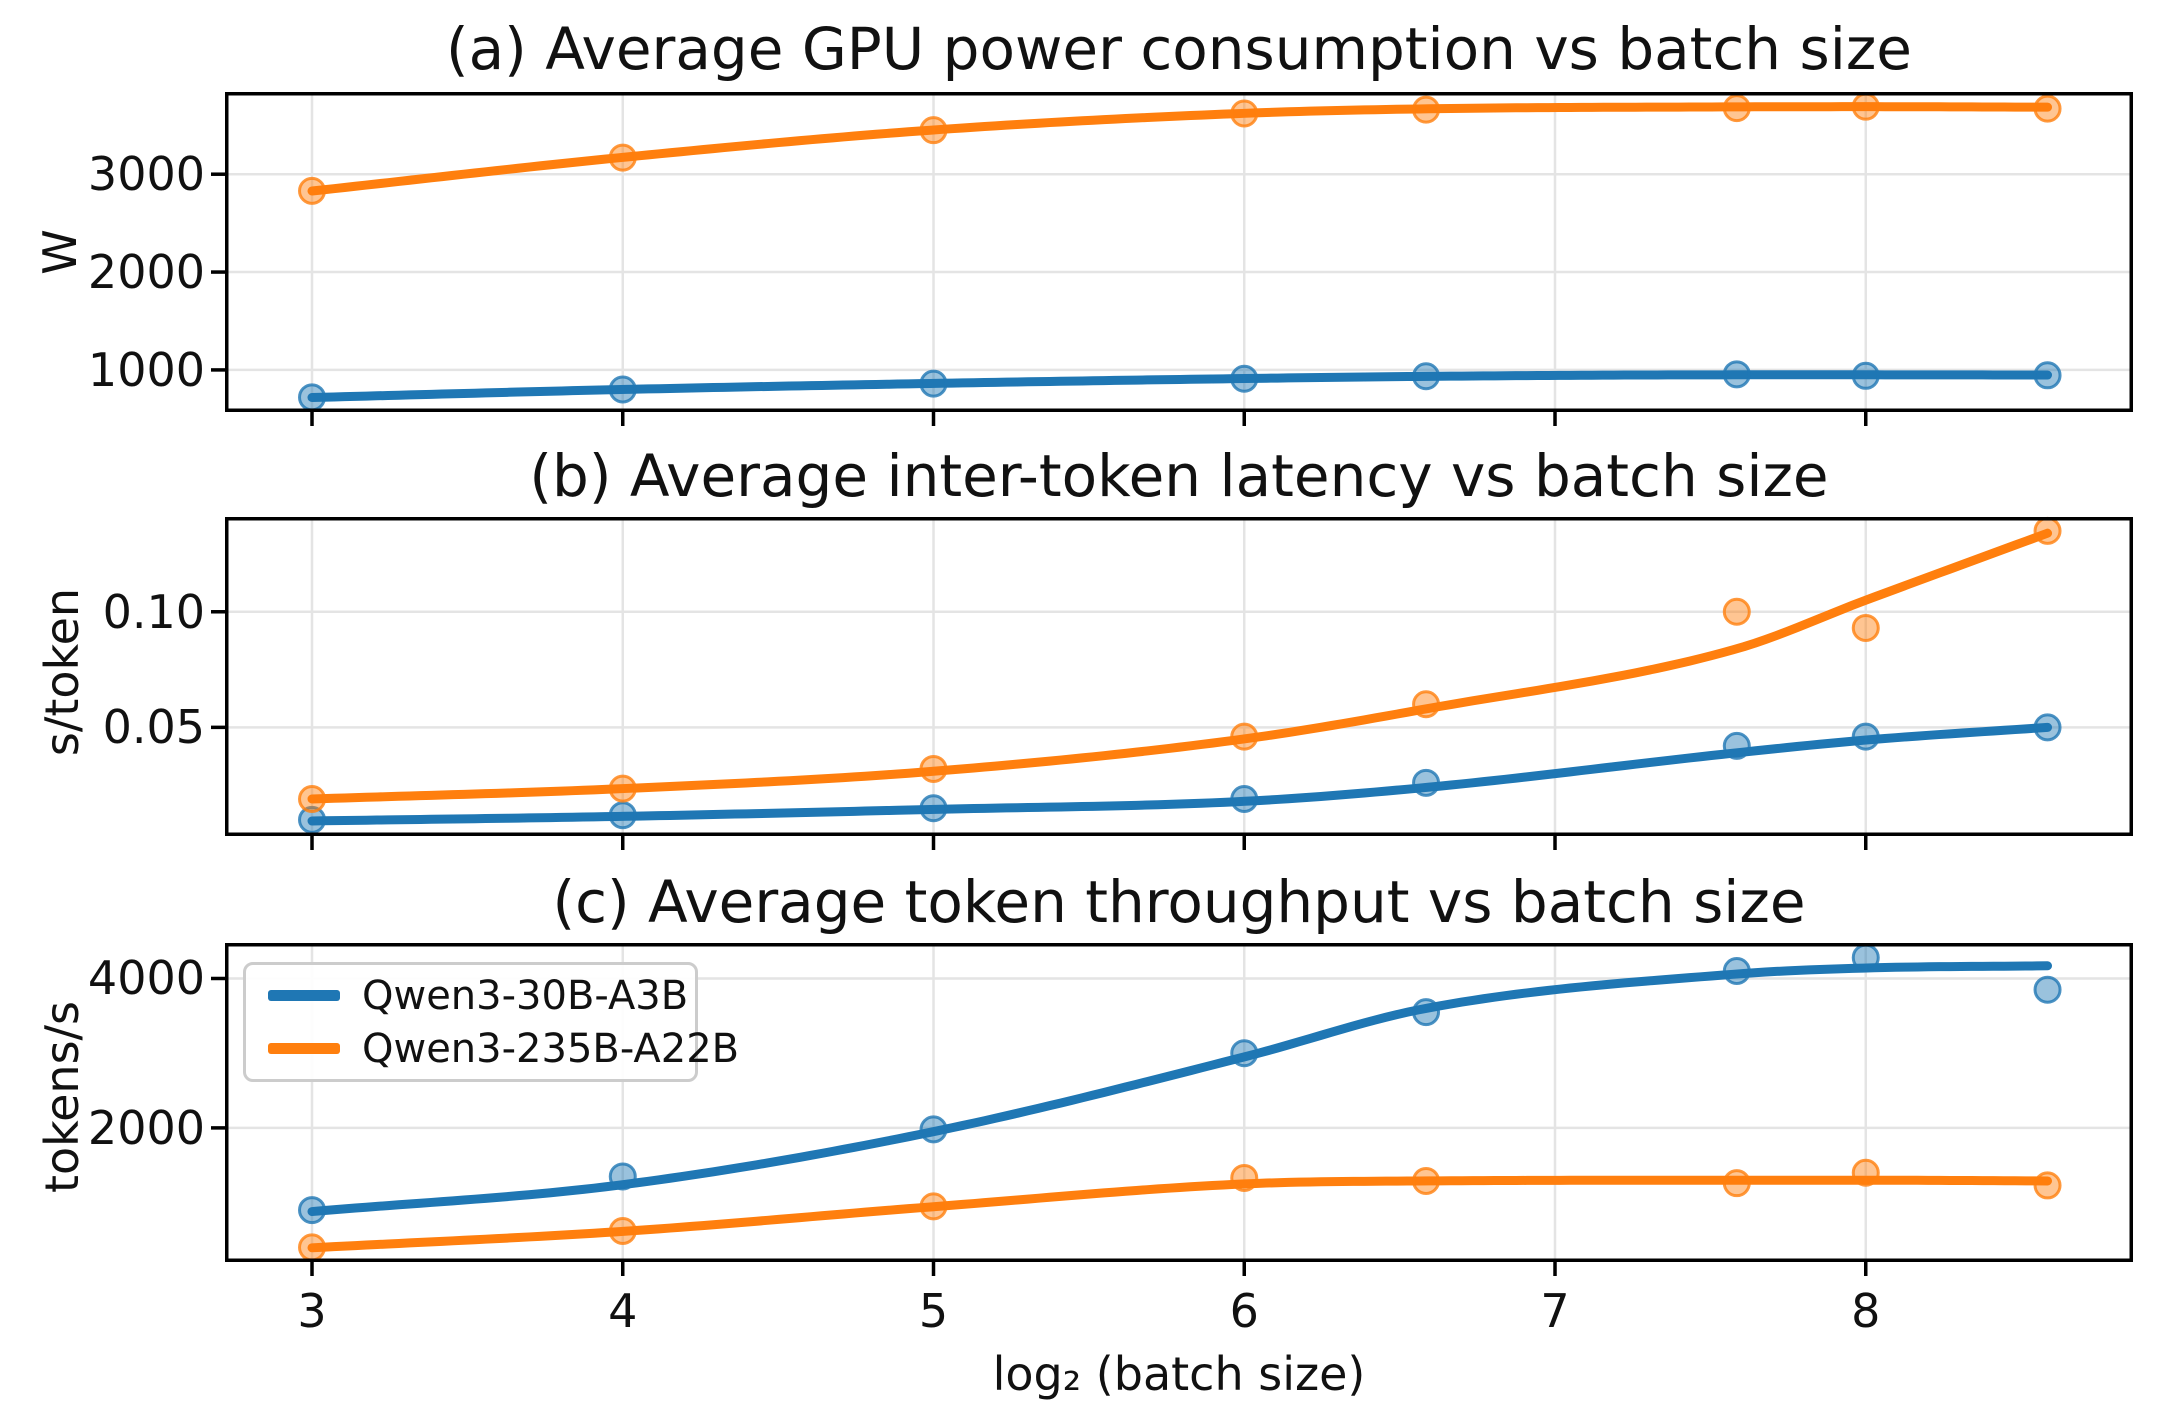 The height and width of the screenshot is (1425, 2160). Describe the element at coordinates (62, 672) in the screenshot. I see `subplot-b-y-axis-label: s/token` at that location.